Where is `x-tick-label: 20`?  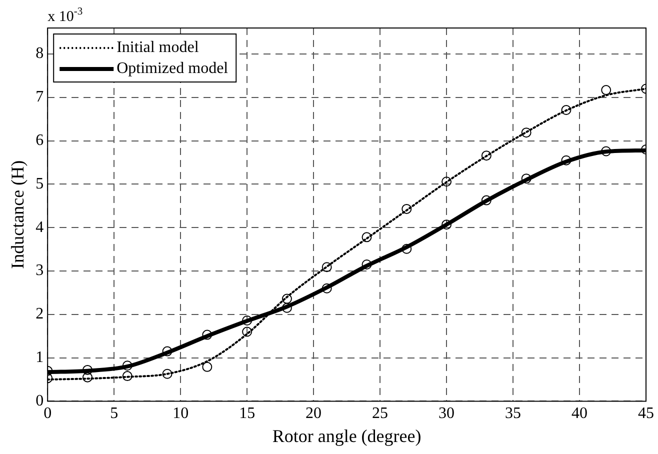 x-tick-label: 20 is located at coordinates (314, 413).